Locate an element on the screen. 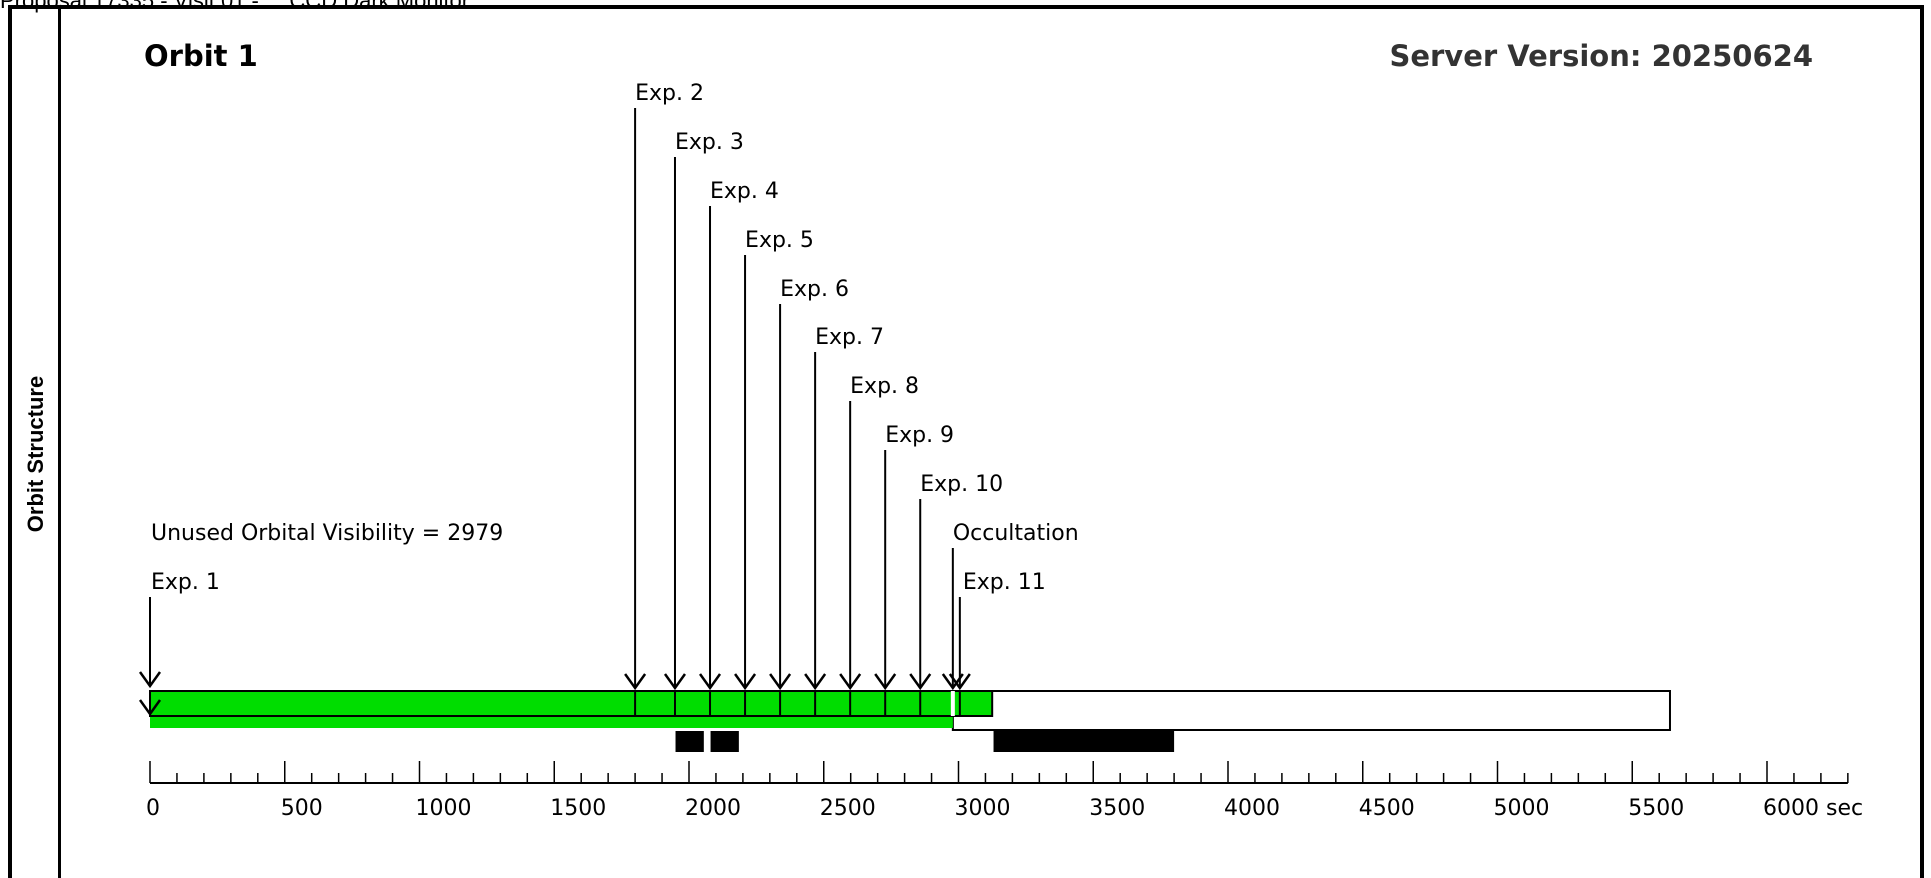  event-label-exp-7: Exp. 7 is located at coordinates (849, 337).